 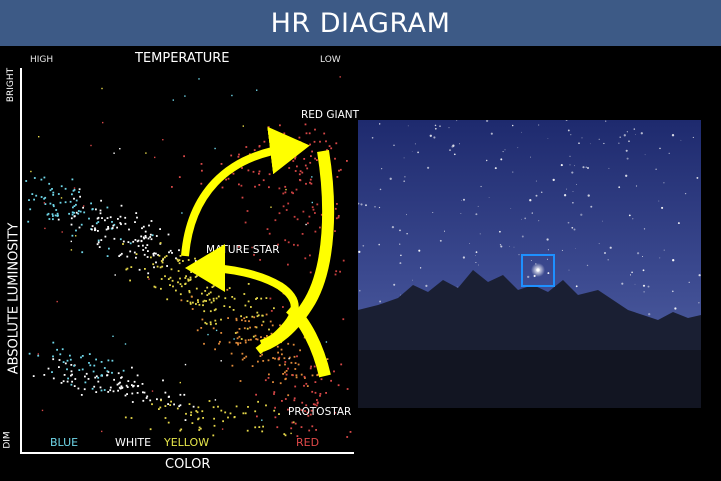 What do you see at coordinates (320, 412) in the screenshot?
I see `protostar-label: PROTOSTAR` at bounding box center [320, 412].